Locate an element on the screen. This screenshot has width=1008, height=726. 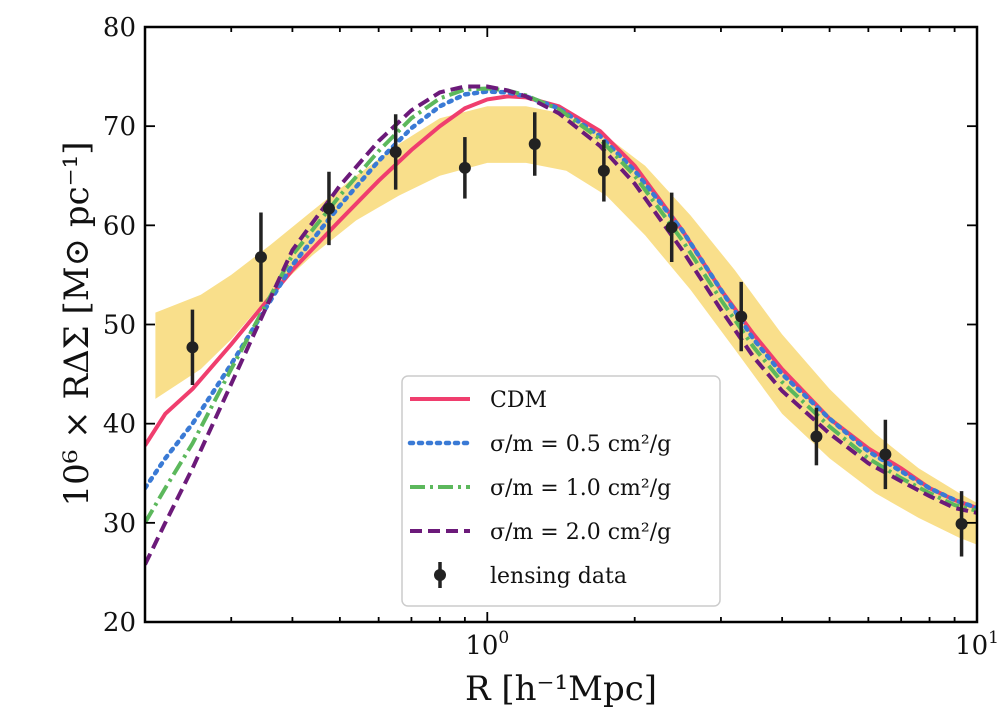
legend-box is located at coordinates (561, 491).